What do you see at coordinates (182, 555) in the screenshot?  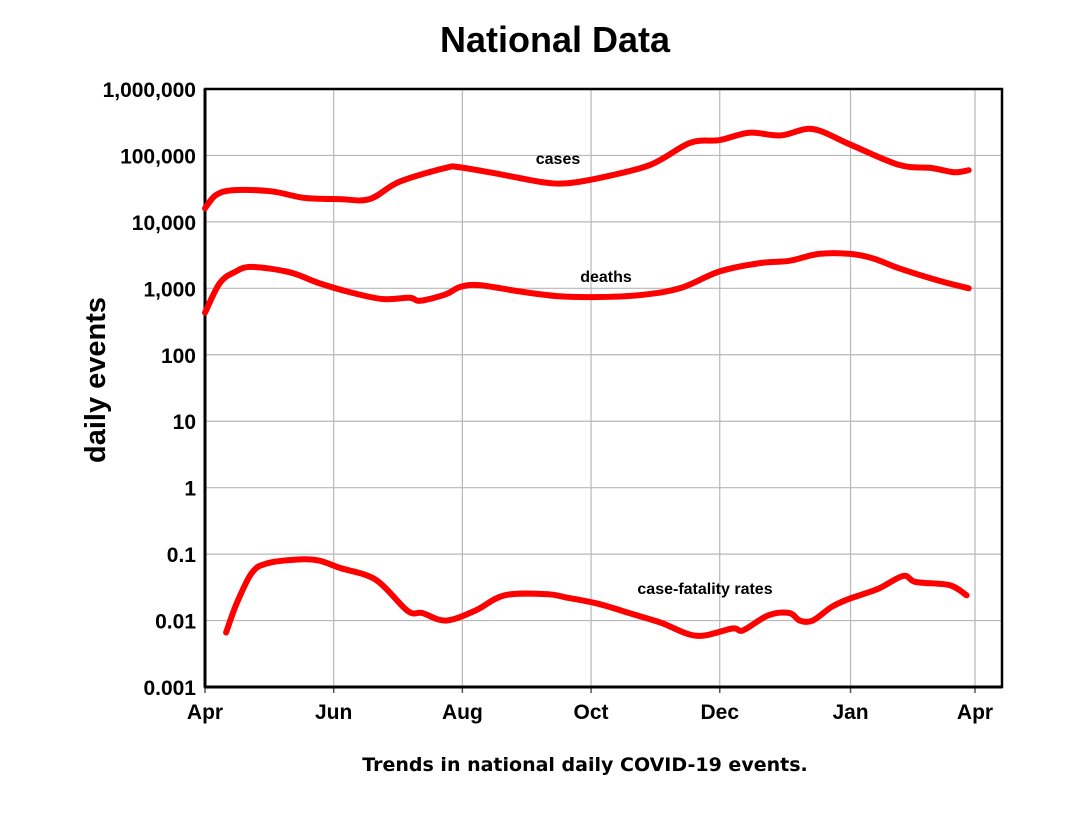 I see `y-tick-label: 0.1` at bounding box center [182, 555].